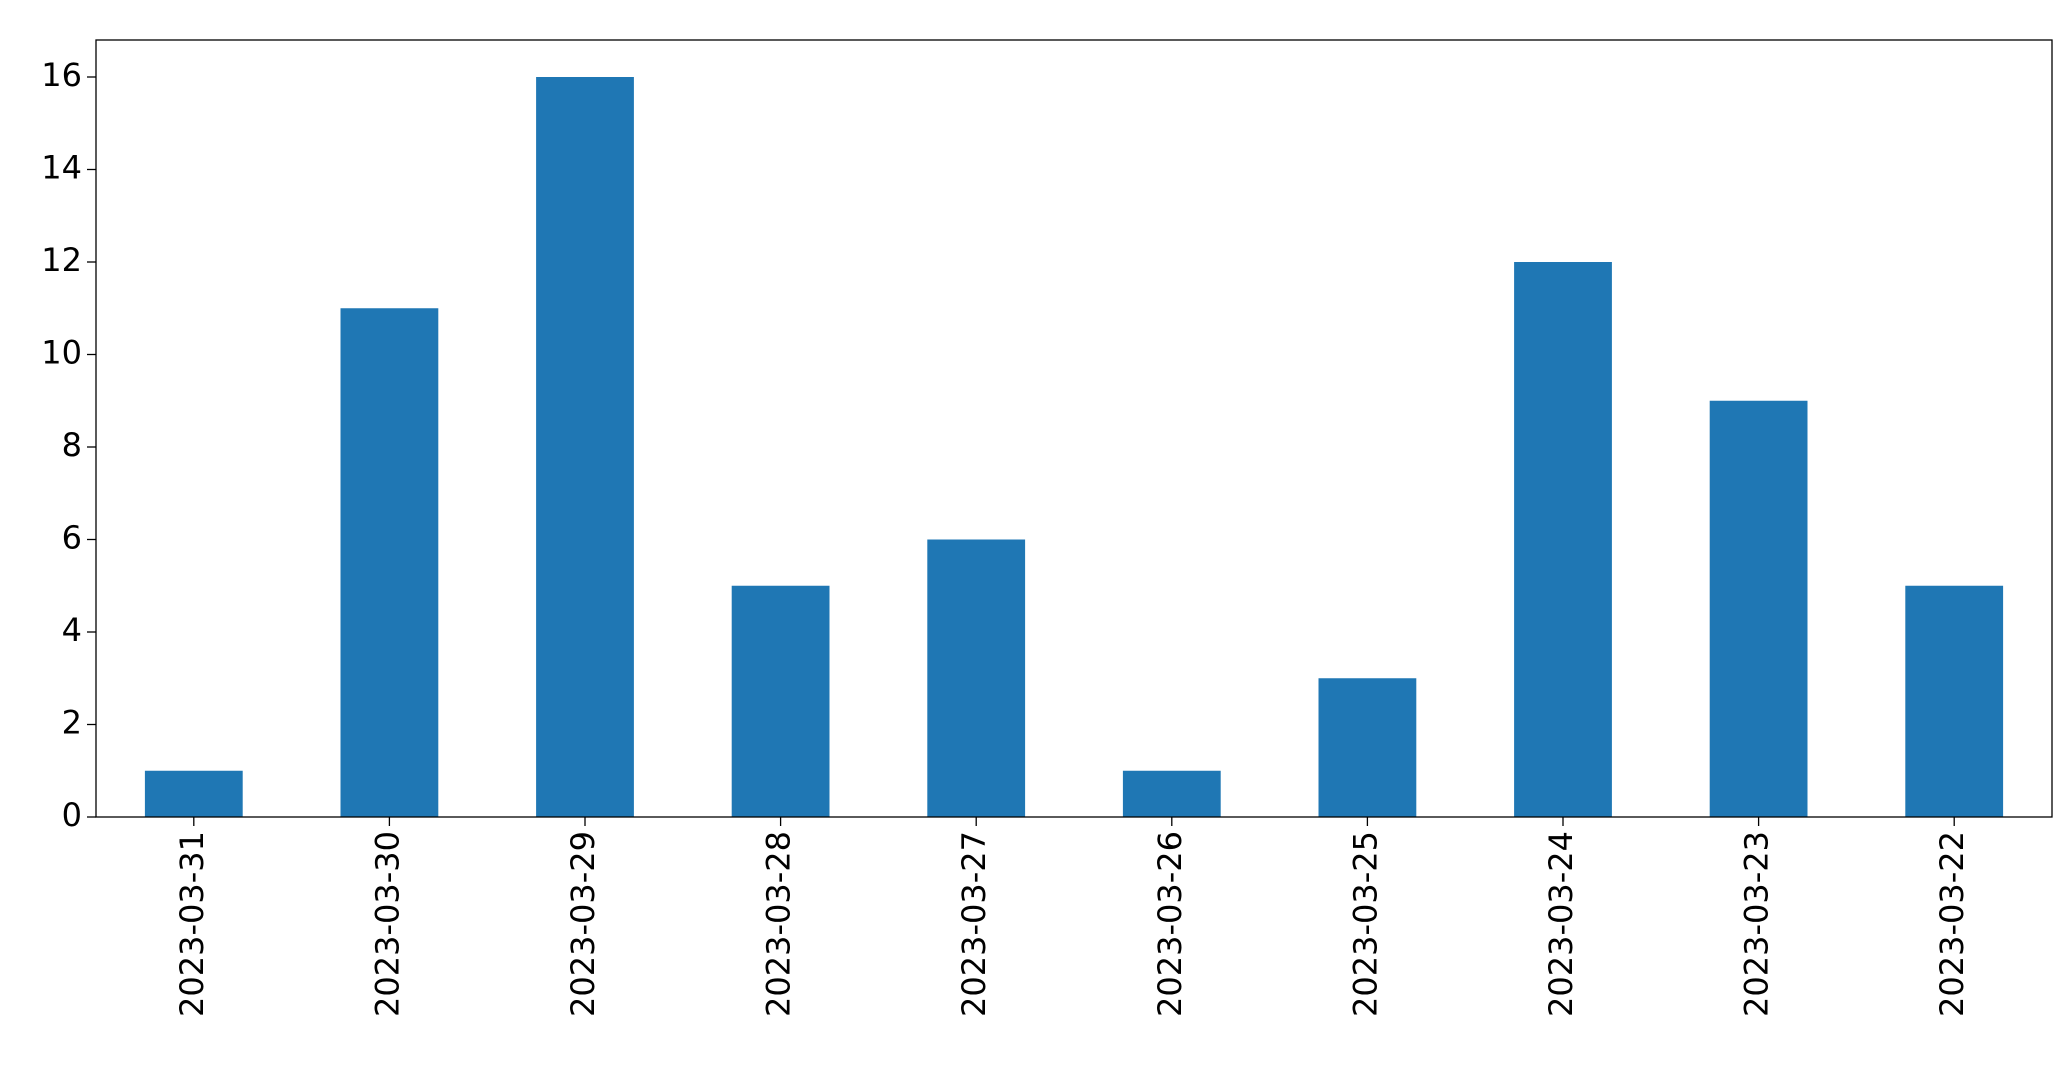  What do you see at coordinates (1170, 924) in the screenshot?
I see `x-tick-label: 2023-03-26` at bounding box center [1170, 924].